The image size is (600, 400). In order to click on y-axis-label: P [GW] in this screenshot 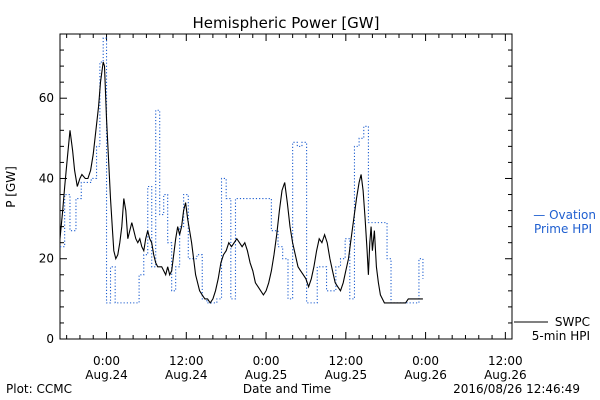, I will do `click(11, 187)`.